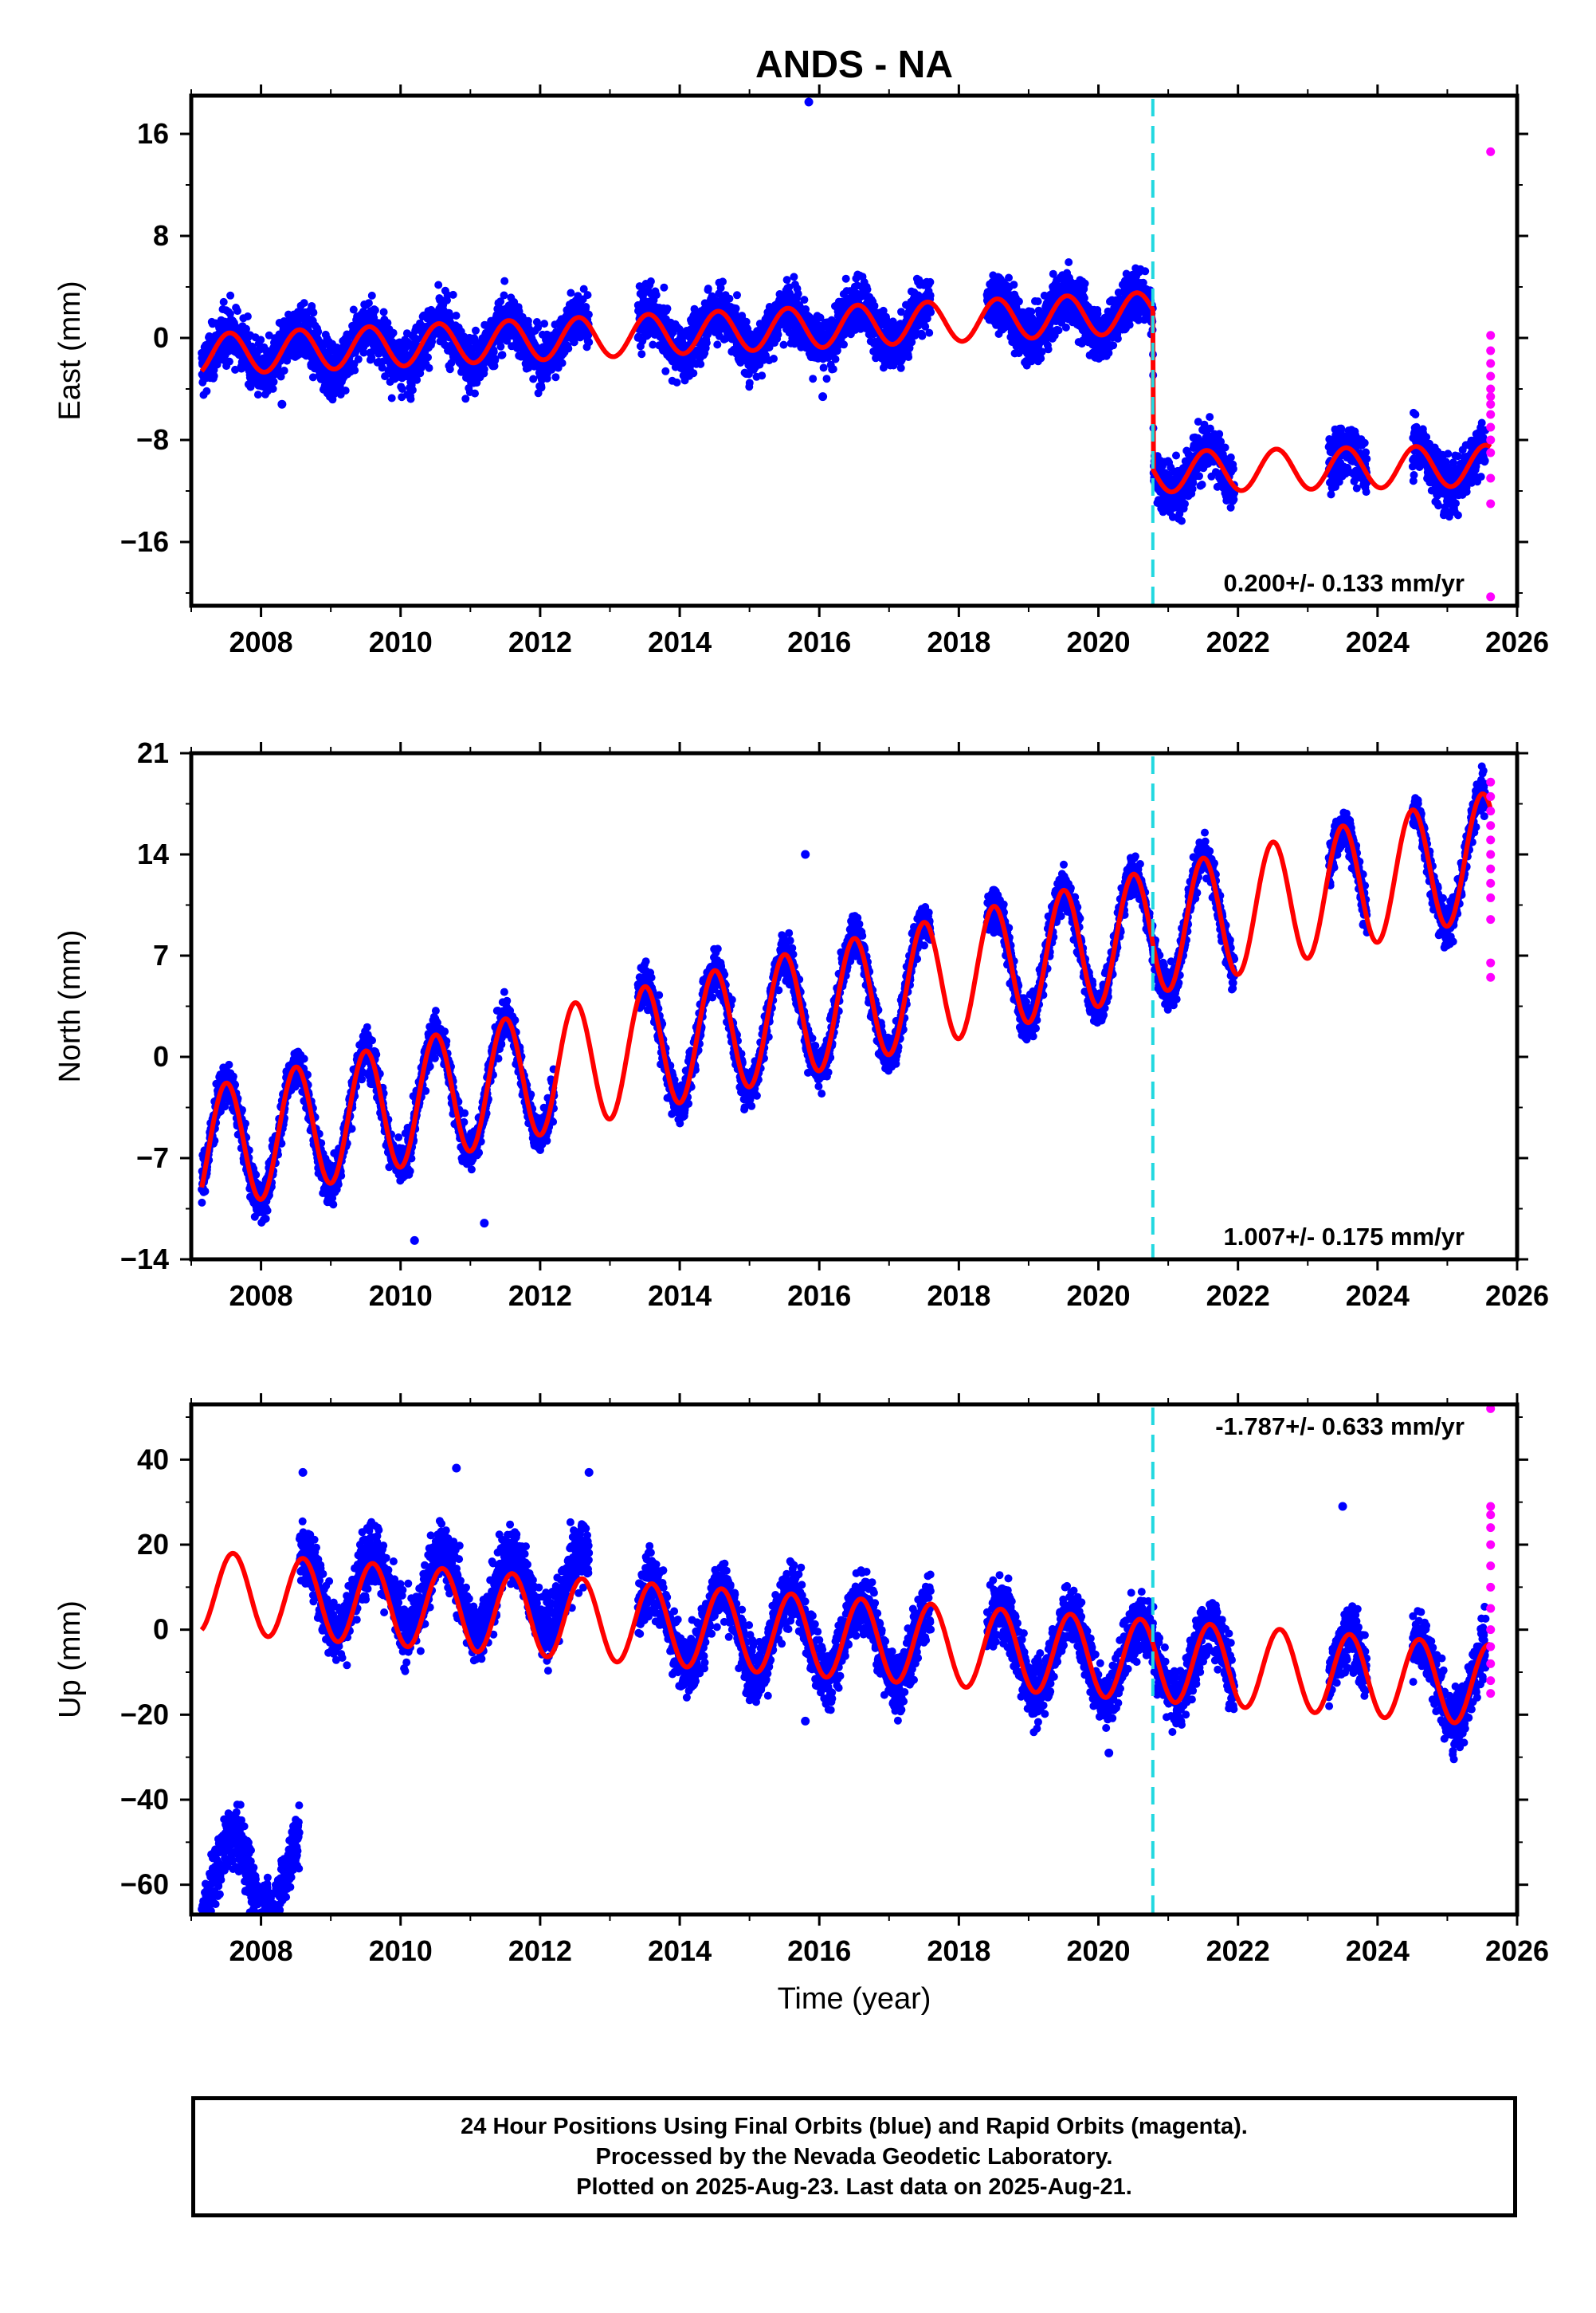 This screenshot has height=2313, width=1596. What do you see at coordinates (261, 642) in the screenshot?
I see `east-xtick-label: 2008` at bounding box center [261, 642].